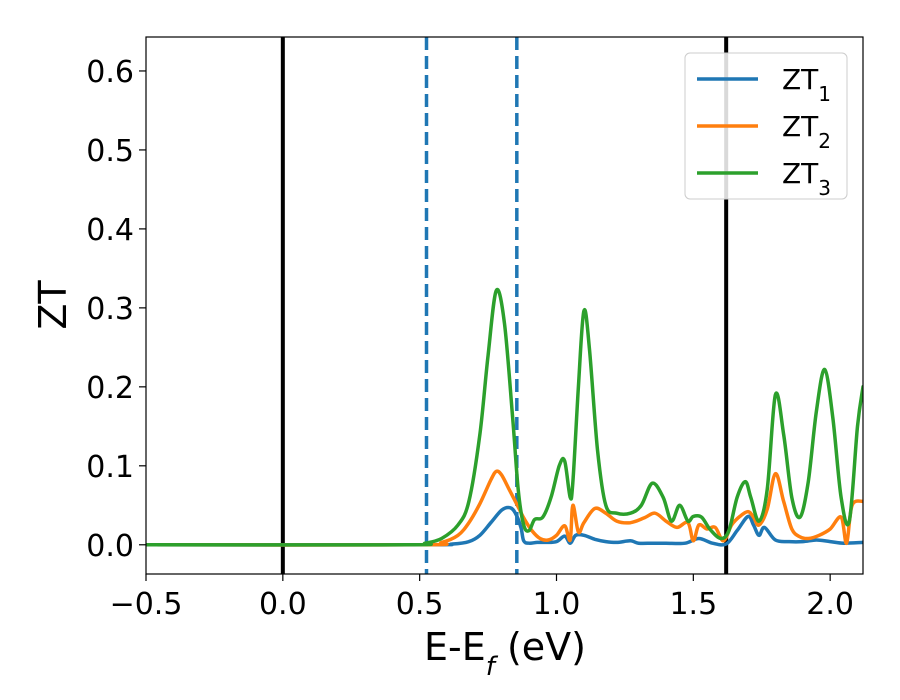 The height and width of the screenshot is (700, 900). Describe the element at coordinates (110, 388) in the screenshot. I see `y-tick-label: 0.2` at that location.